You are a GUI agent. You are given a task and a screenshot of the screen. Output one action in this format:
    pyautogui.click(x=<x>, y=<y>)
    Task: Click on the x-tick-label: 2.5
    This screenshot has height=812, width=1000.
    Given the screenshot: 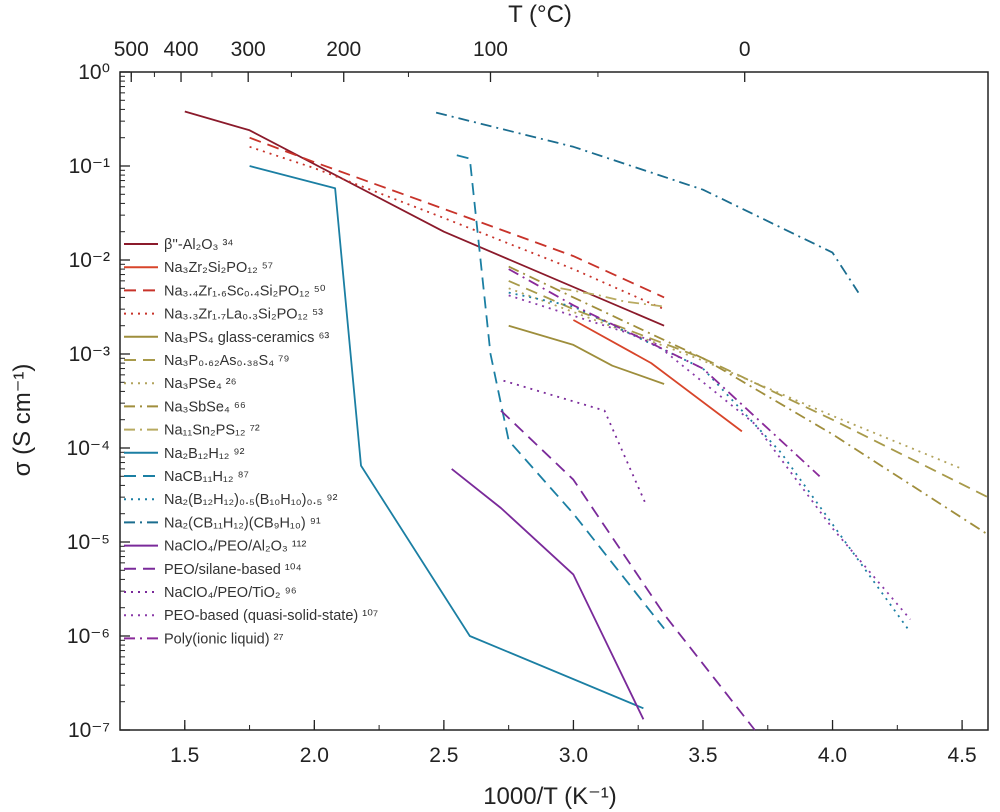 What is the action you would take?
    pyautogui.click(x=443, y=755)
    